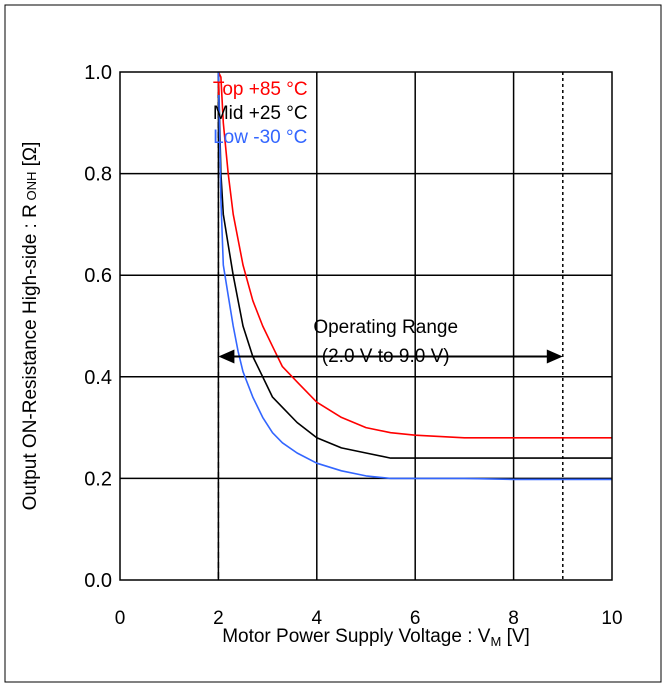 The height and width of the screenshot is (692, 667). I want to click on legend-entry-mid: Mid +25 °C, so click(260, 113).